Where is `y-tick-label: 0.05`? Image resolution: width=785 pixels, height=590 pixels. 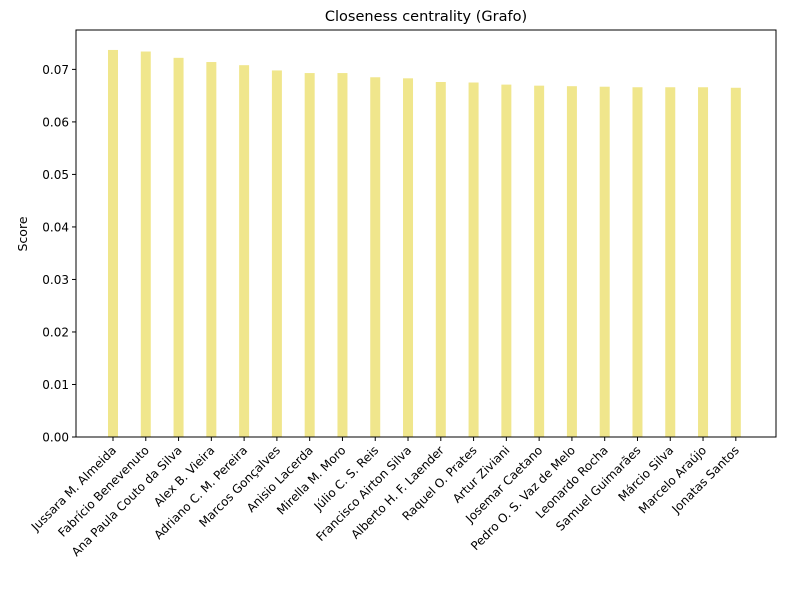
y-tick-label: 0.05 is located at coordinates (55, 175).